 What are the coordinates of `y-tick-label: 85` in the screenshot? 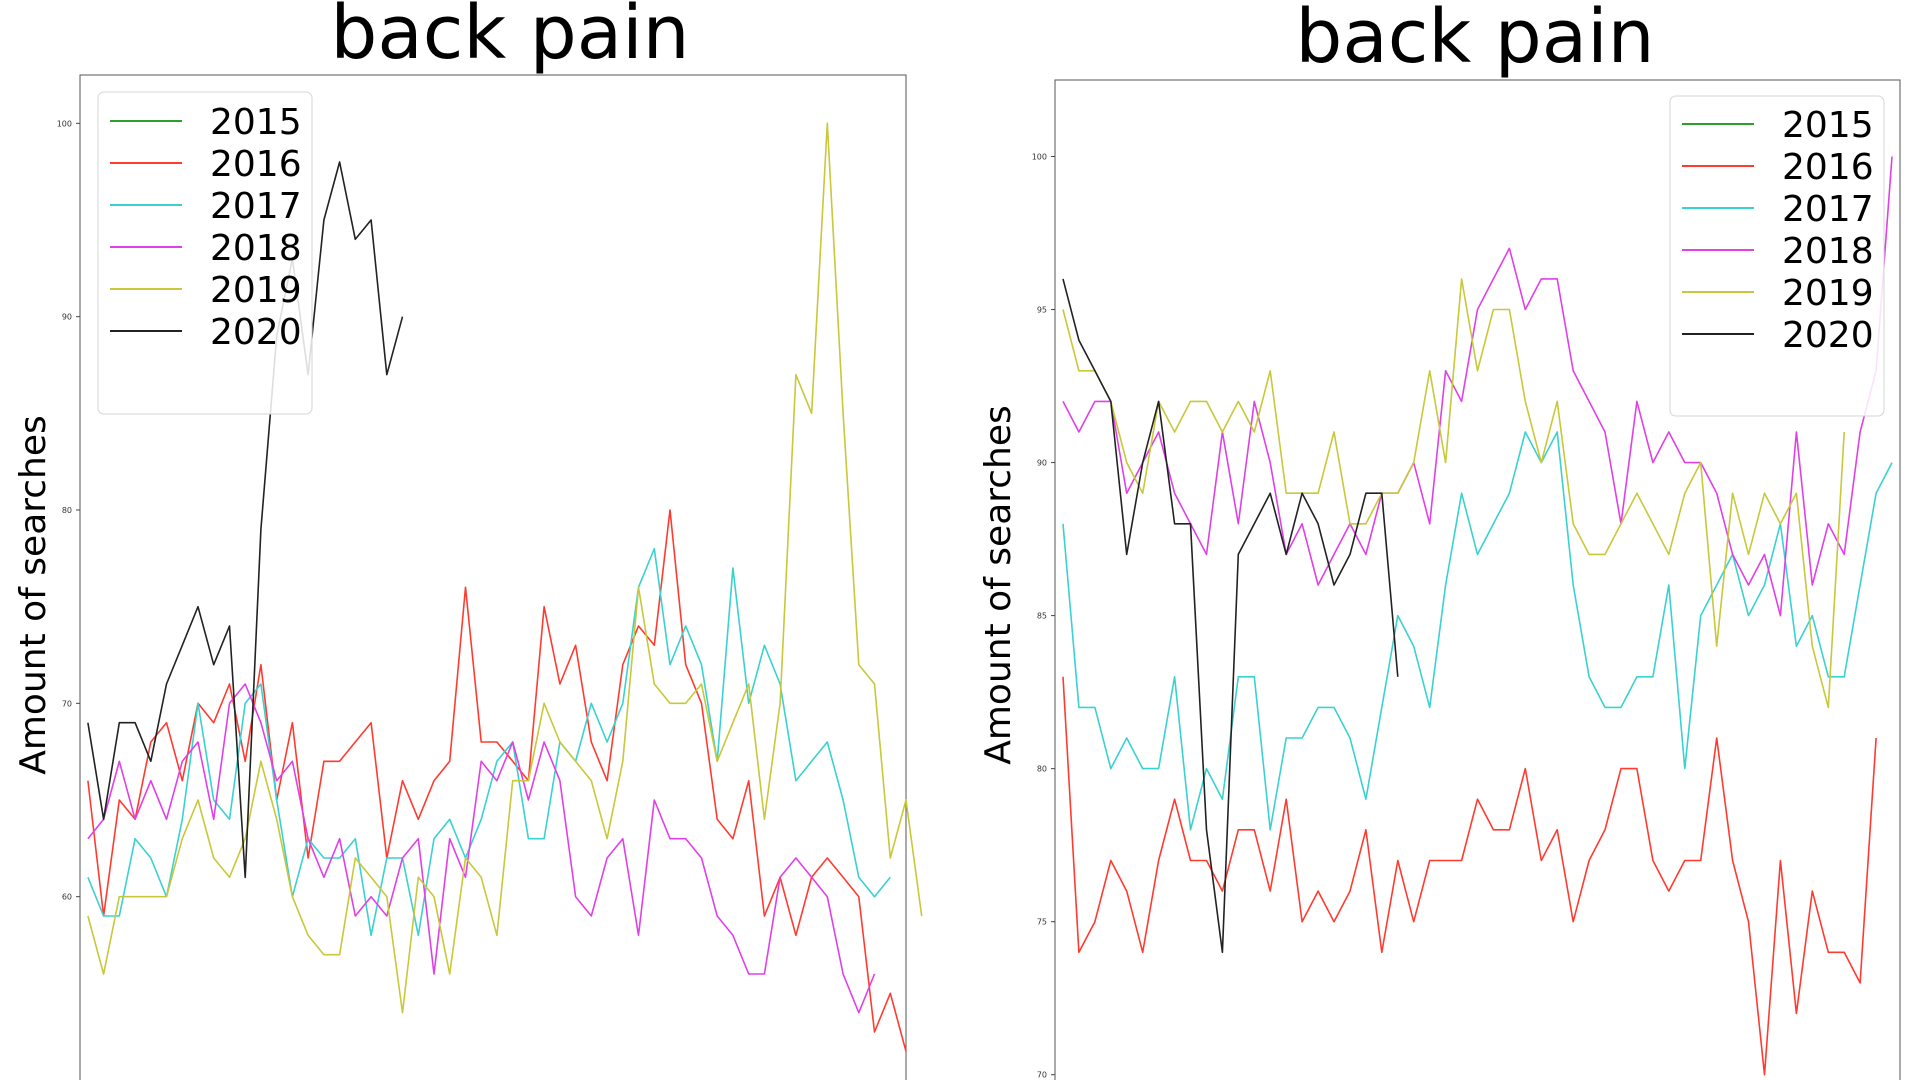 It's located at (1042, 616).